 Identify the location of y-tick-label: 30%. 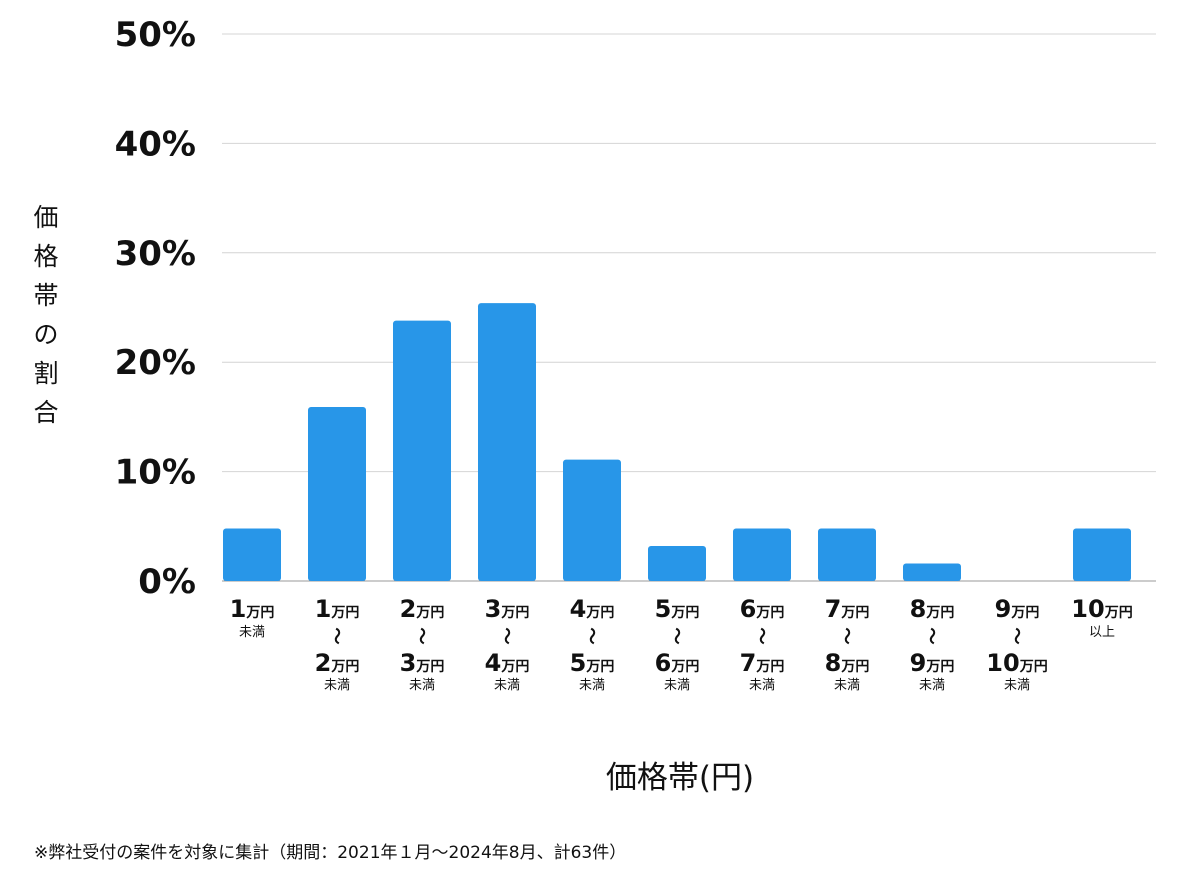
(155, 254).